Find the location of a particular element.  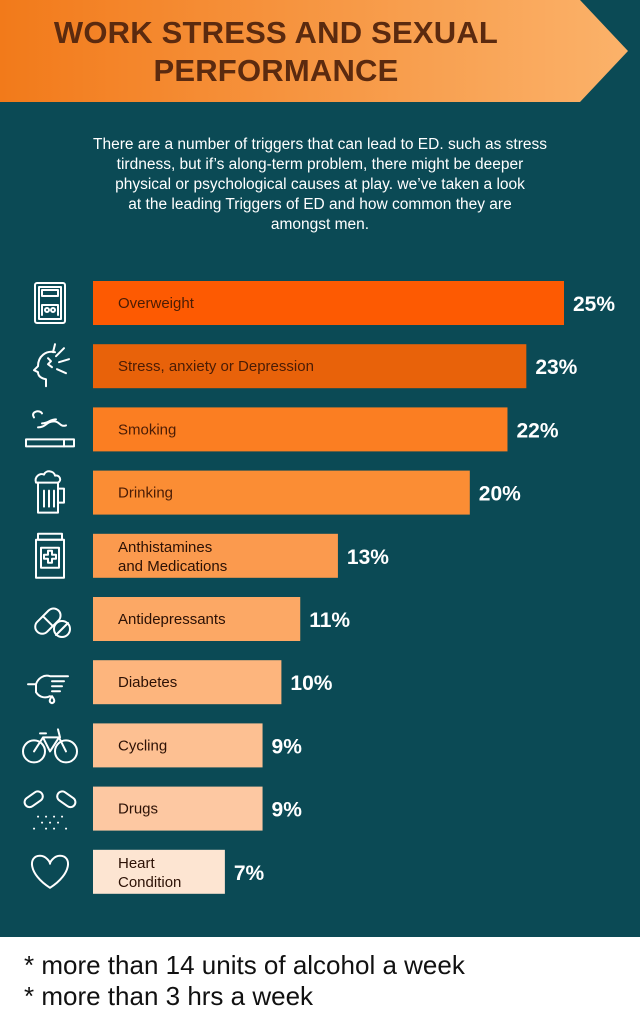

value-label-3: 22% is located at coordinates (537, 430).